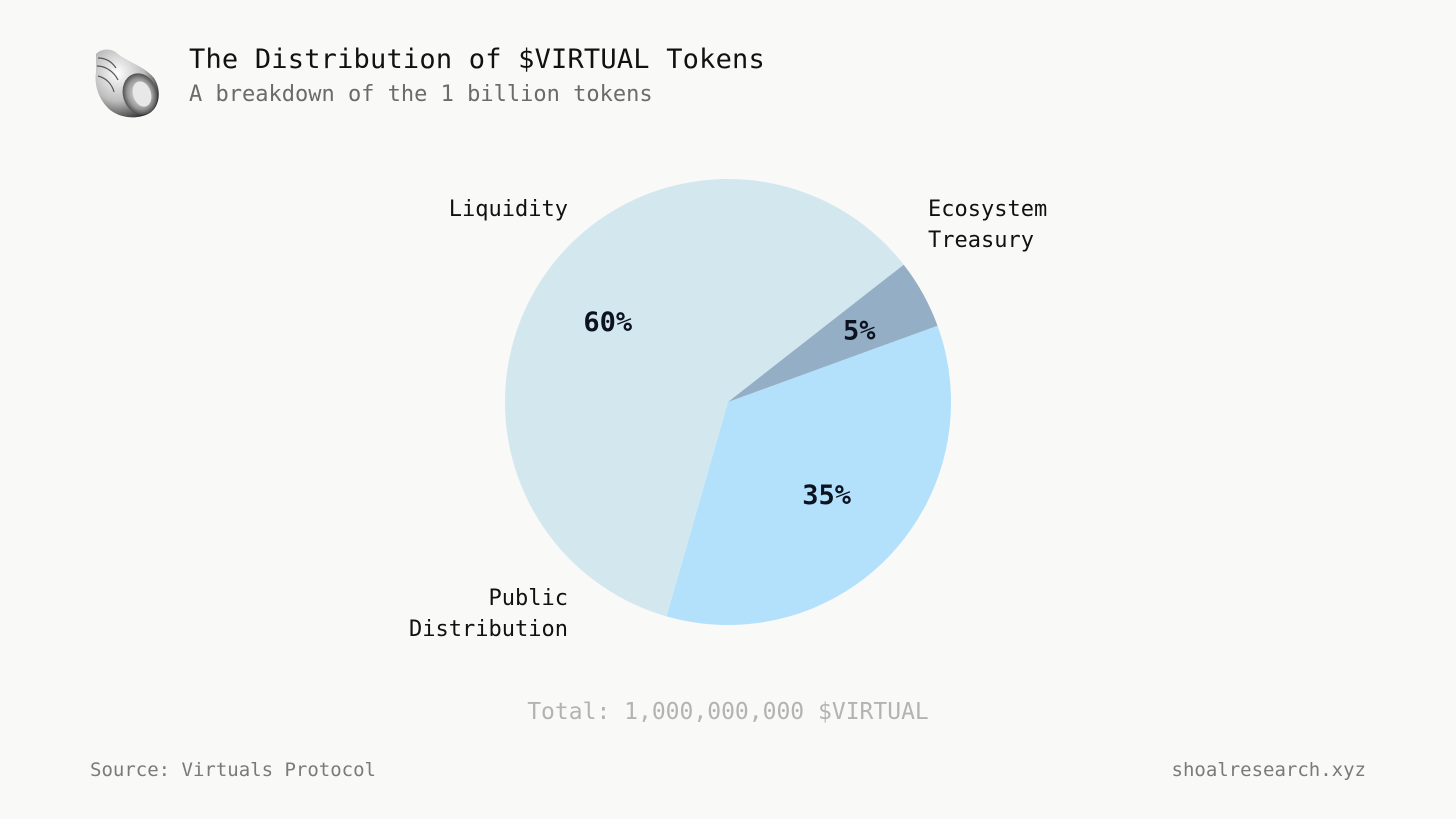 This screenshot has width=1456, height=819. Describe the element at coordinates (608, 322) in the screenshot. I see `pct-label-public-distribution: 60%` at that location.